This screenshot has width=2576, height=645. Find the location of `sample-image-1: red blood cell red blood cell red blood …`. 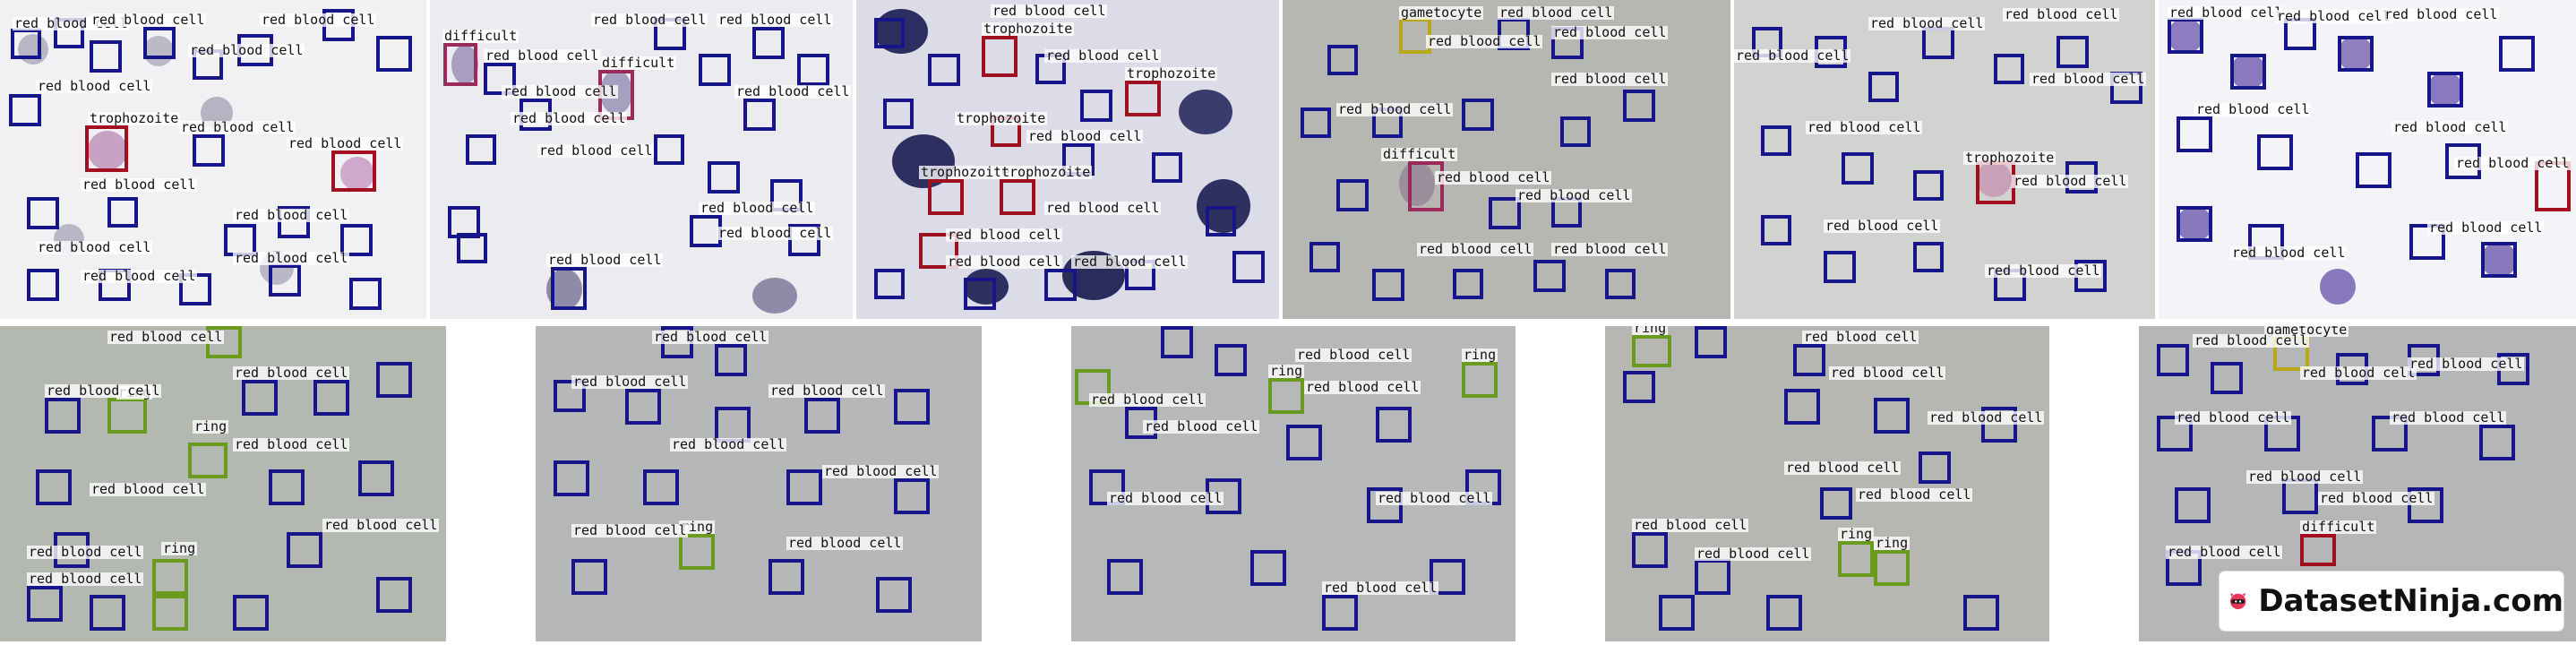

sample-image-1: red blood cell red blood cell red blood … is located at coordinates (213, 159).